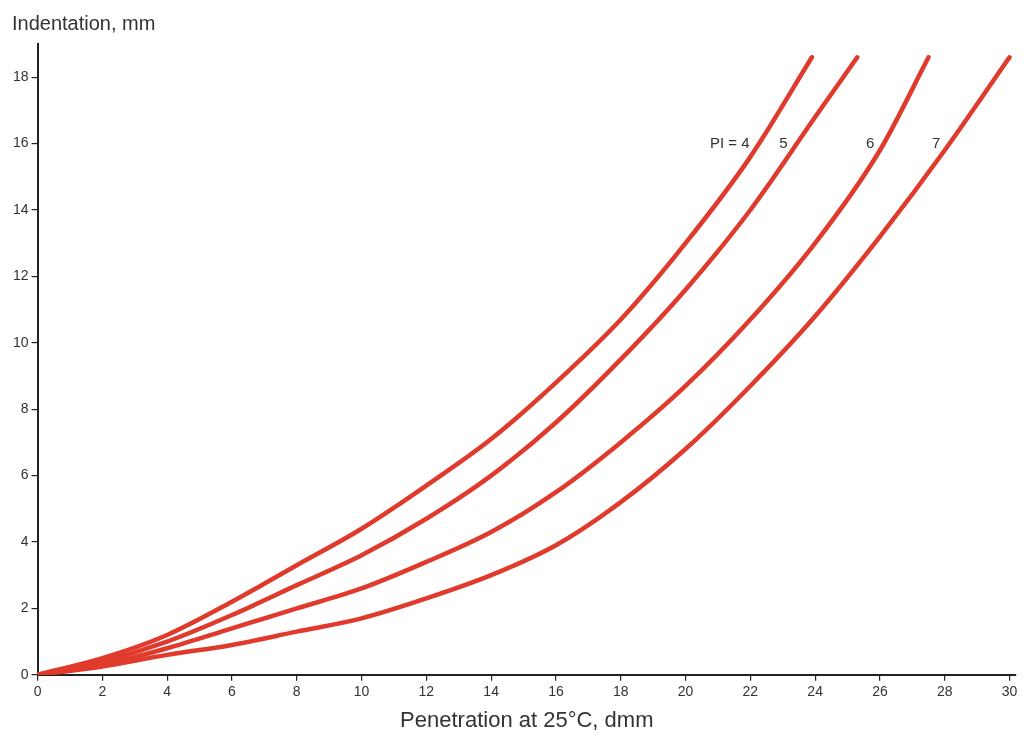  Describe the element at coordinates (24, 474) in the screenshot. I see `y-tick-label: 6` at that location.